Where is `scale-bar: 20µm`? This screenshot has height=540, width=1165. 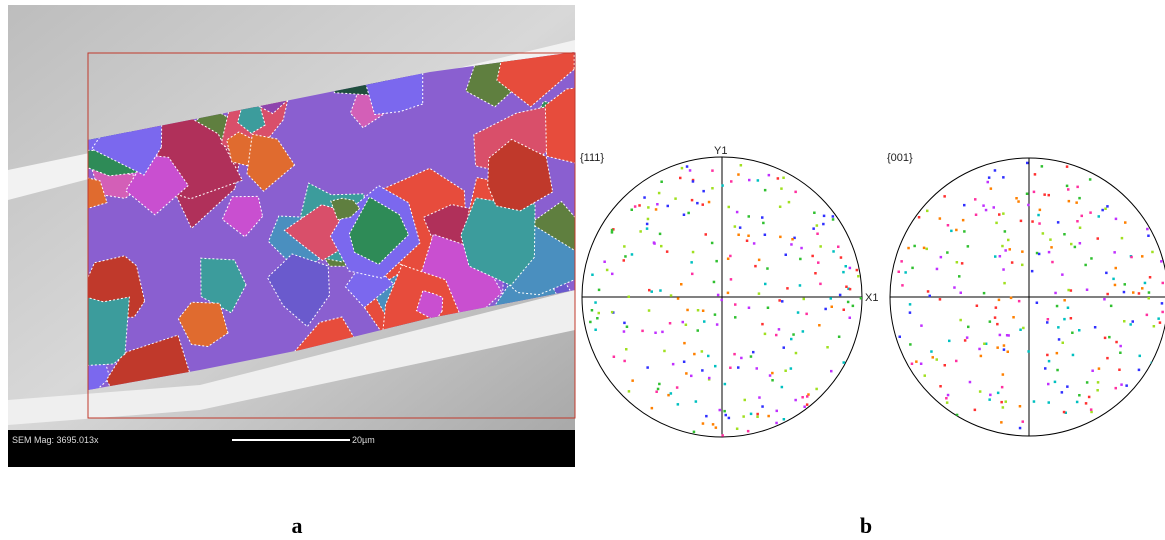
scale-bar: 20µm is located at coordinates (363, 440).